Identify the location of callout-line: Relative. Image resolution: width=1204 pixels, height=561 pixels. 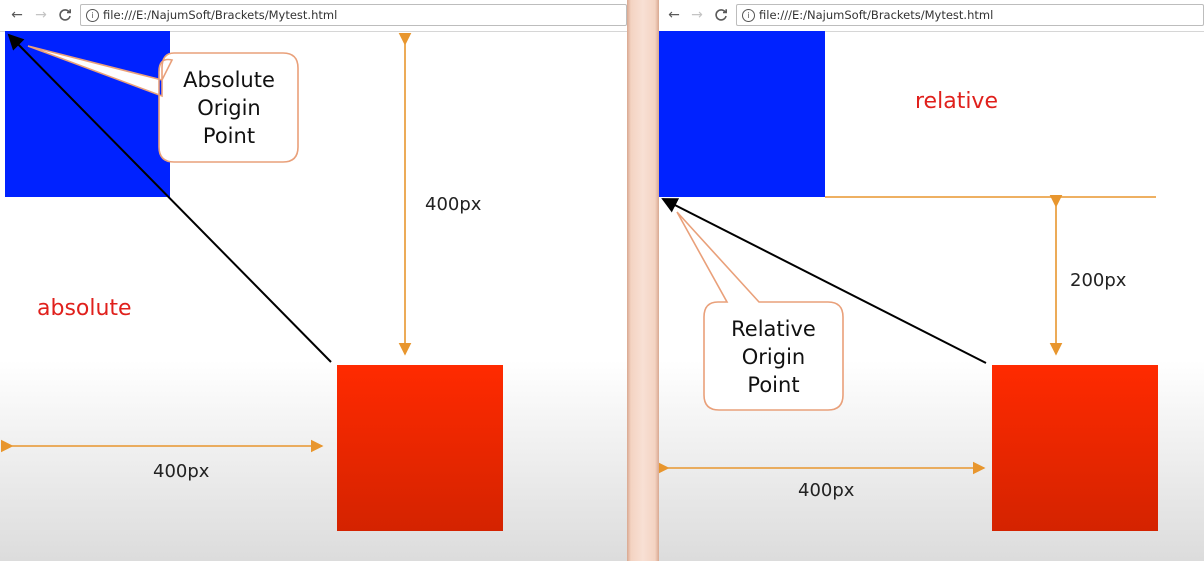
(773, 329).